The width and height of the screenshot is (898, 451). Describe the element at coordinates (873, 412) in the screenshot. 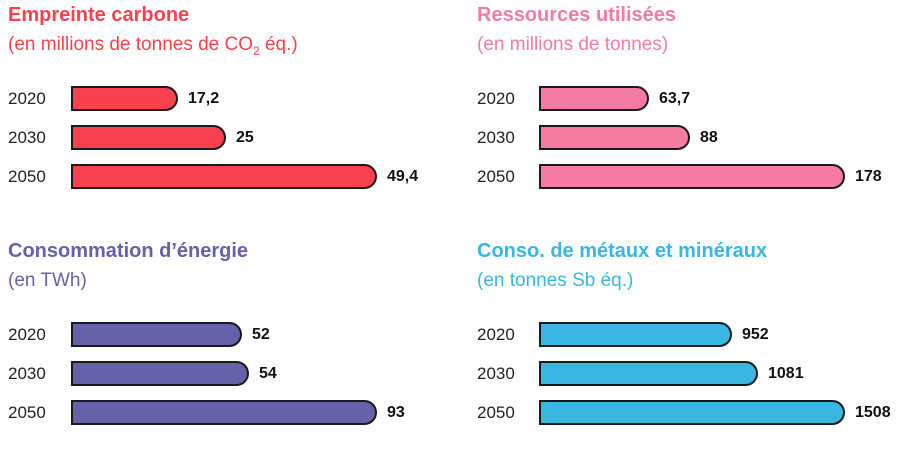

I see `data-label: 1508` at that location.